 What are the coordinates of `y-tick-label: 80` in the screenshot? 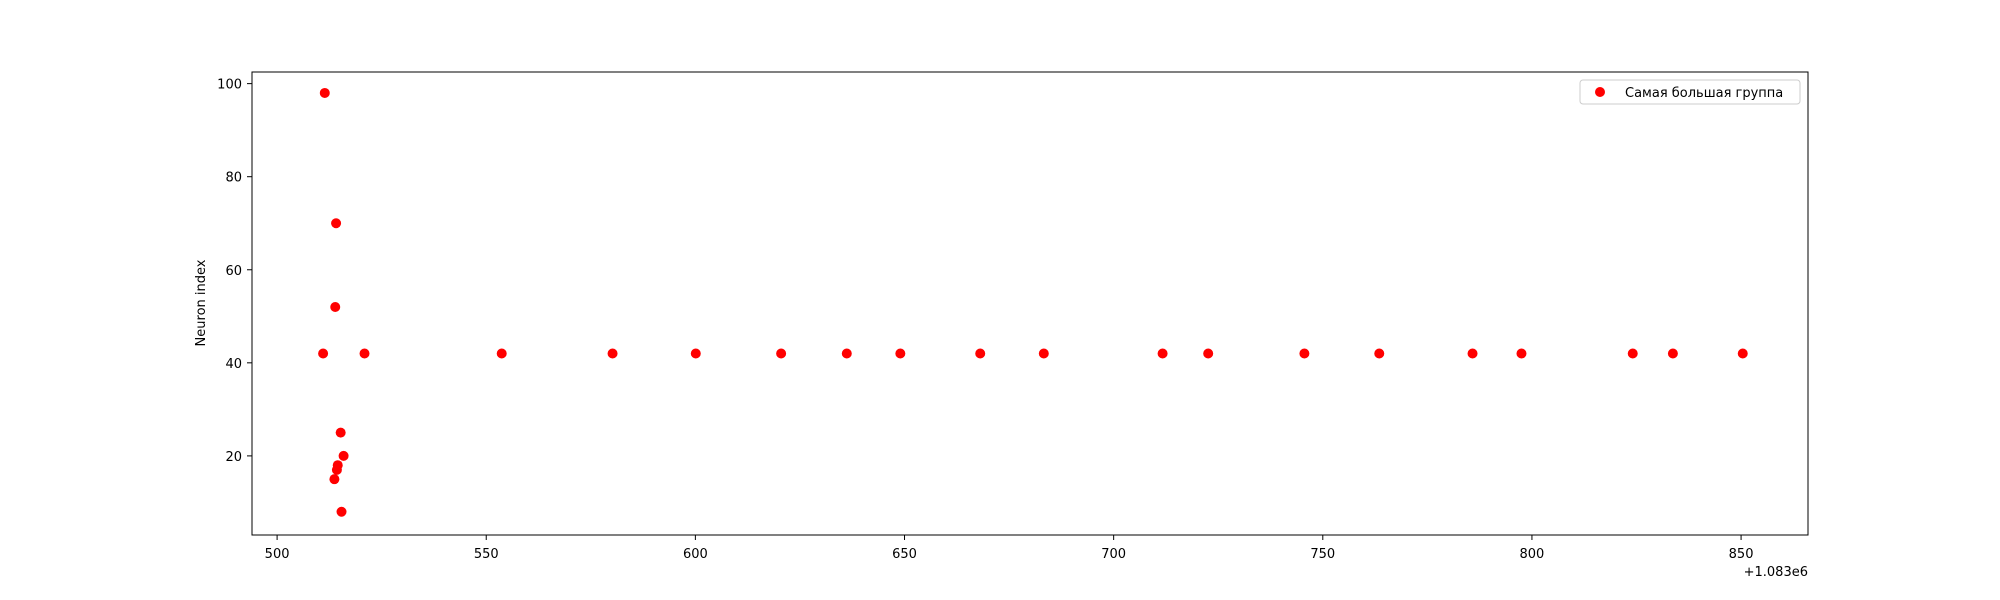 It's located at (233, 178).